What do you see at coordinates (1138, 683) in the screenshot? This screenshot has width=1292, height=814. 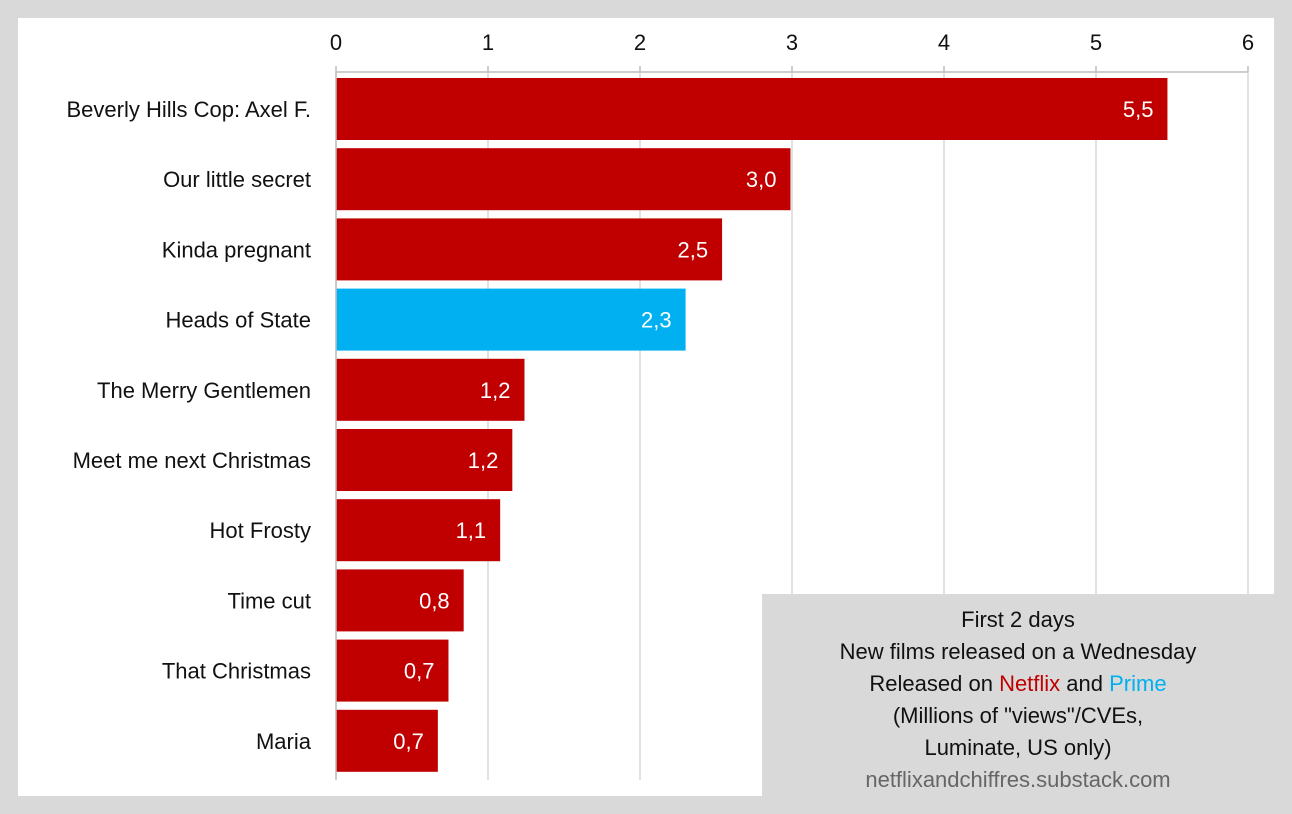 I see `legend-prime: Prime` at bounding box center [1138, 683].